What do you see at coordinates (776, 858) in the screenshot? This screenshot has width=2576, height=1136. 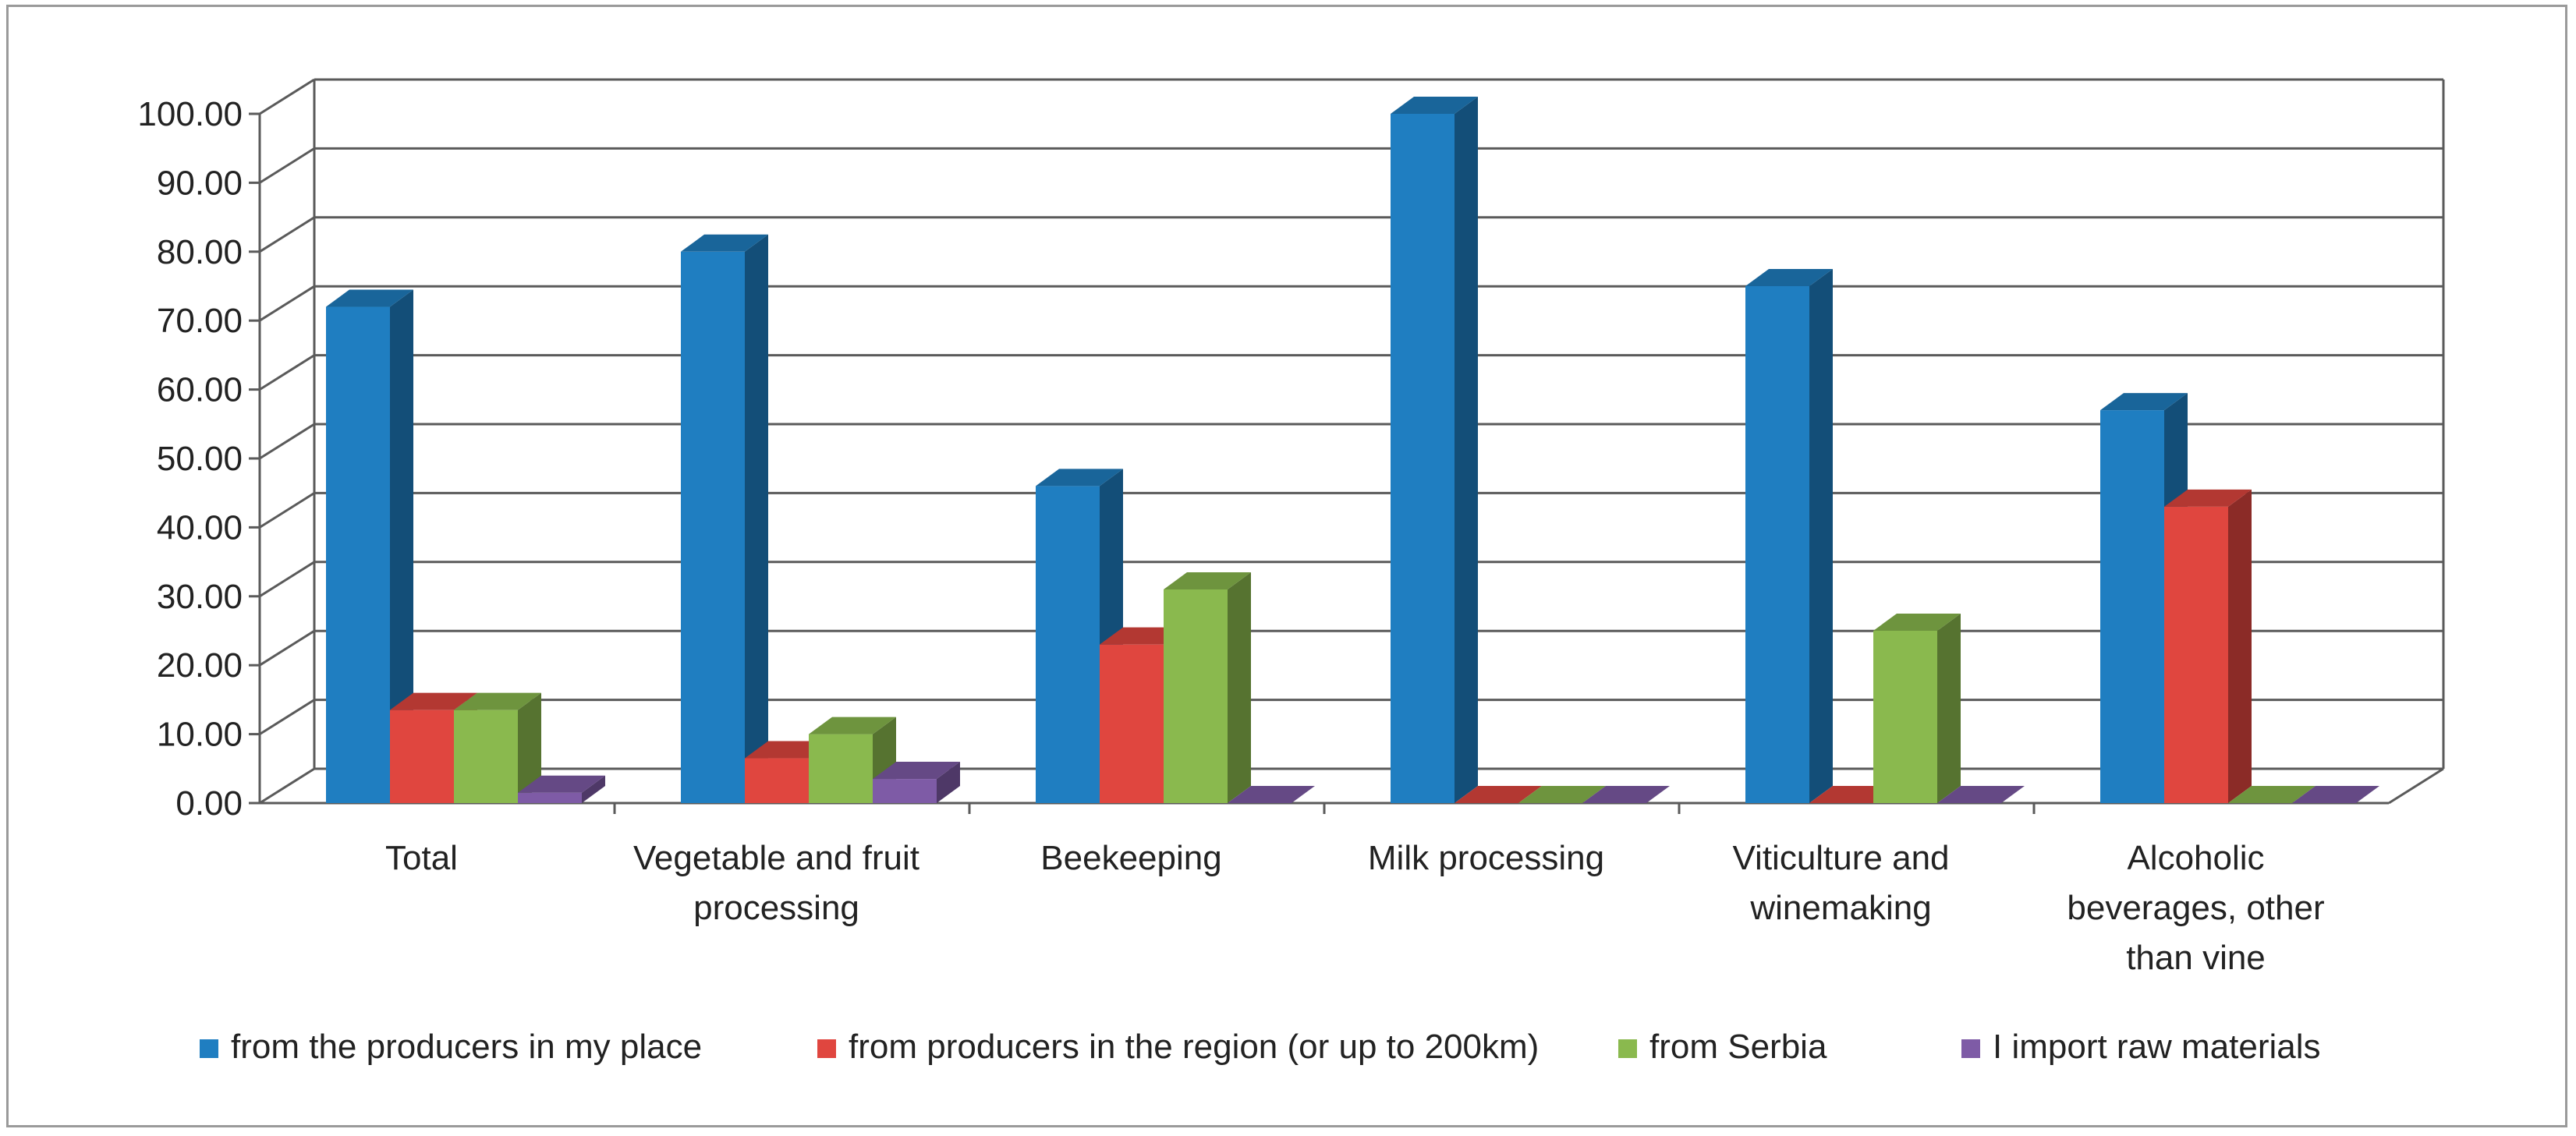 I see `x-category-label: Vegetable and fruit` at bounding box center [776, 858].